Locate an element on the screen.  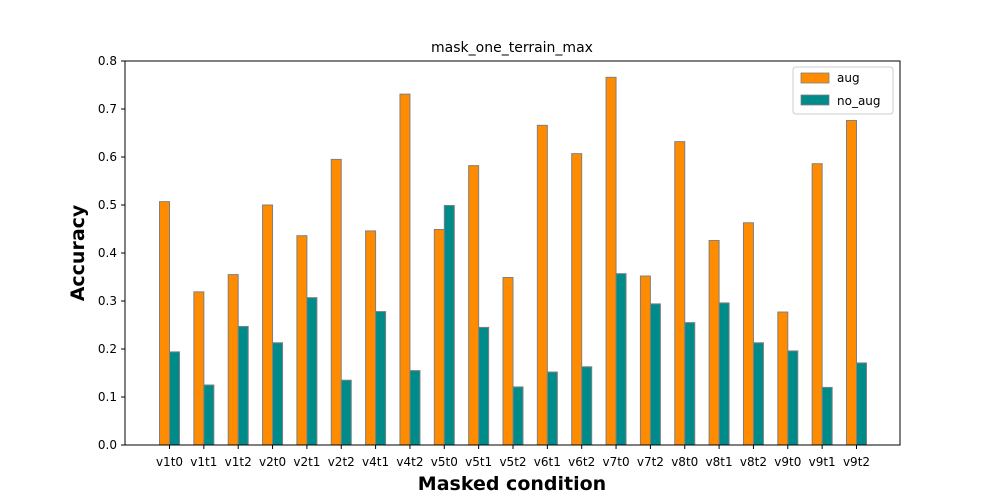
bar-no-aug-v7t0 is located at coordinates (621, 359).